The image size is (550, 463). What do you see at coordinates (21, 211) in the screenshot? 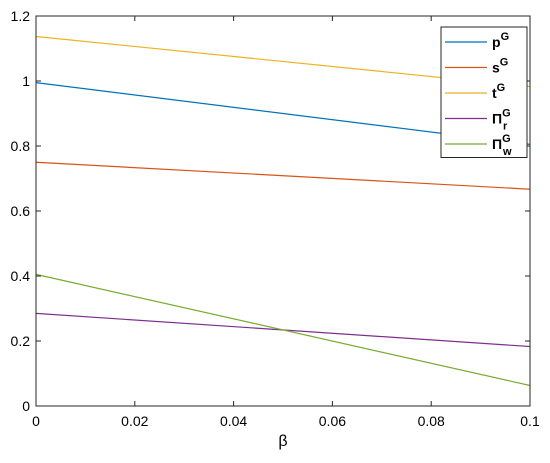
I see `y-tick-label: 0.6` at bounding box center [21, 211].